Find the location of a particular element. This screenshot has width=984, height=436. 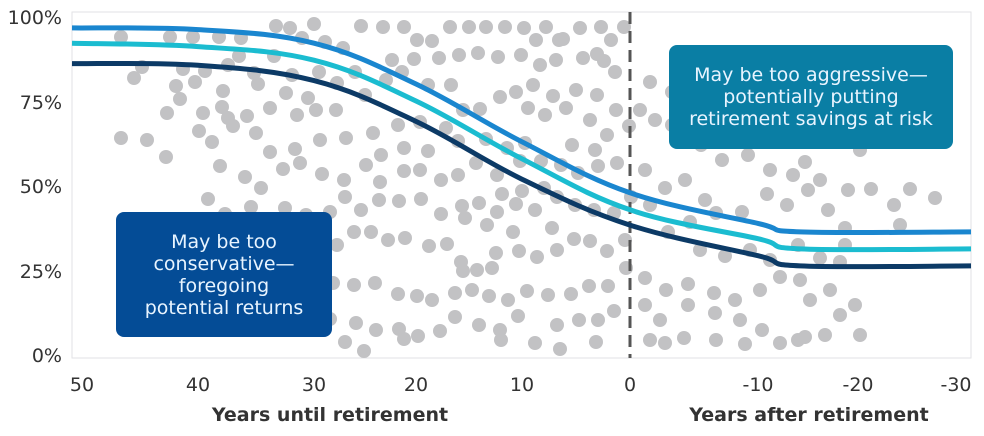

x-tick-40: 40 is located at coordinates (198, 385).